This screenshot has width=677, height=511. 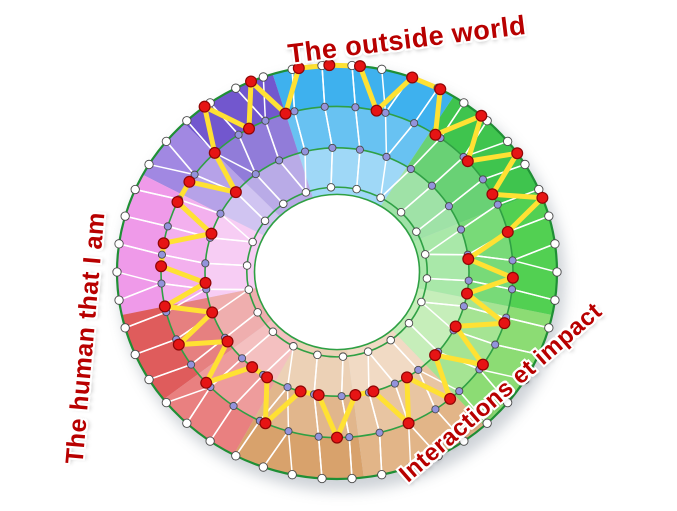 What do you see at coordinates (404, 400) in the screenshot?
I see `sector-tan-right-band1` at bounding box center [404, 400].